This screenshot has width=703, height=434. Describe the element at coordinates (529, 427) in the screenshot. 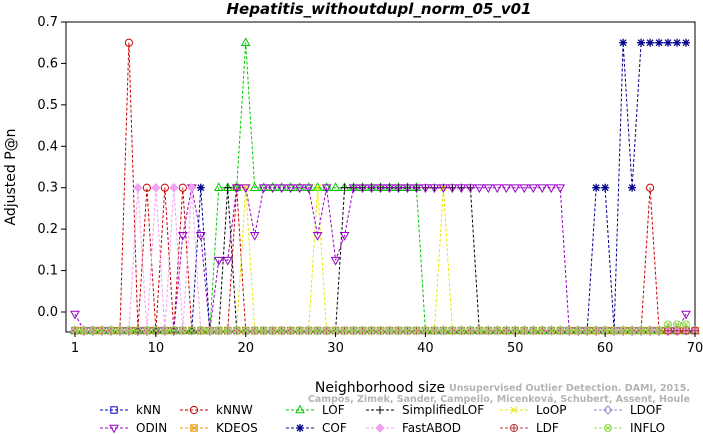

I see `legend-entry-ldf: LDF` at that location.